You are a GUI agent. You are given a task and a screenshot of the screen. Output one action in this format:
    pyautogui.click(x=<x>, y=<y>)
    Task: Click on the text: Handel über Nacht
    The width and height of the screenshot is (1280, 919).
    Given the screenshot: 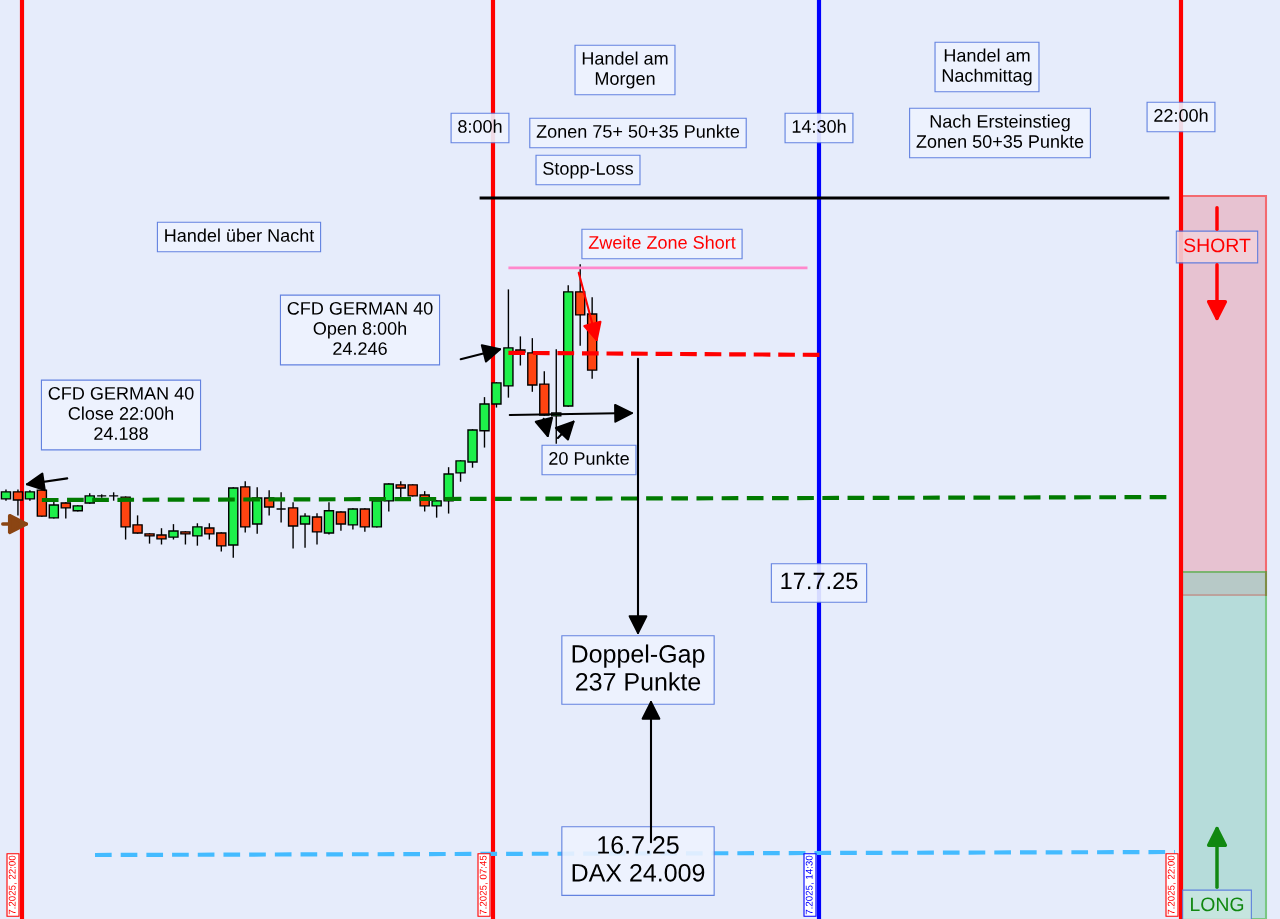 What is the action you would take?
    pyautogui.click(x=240, y=235)
    